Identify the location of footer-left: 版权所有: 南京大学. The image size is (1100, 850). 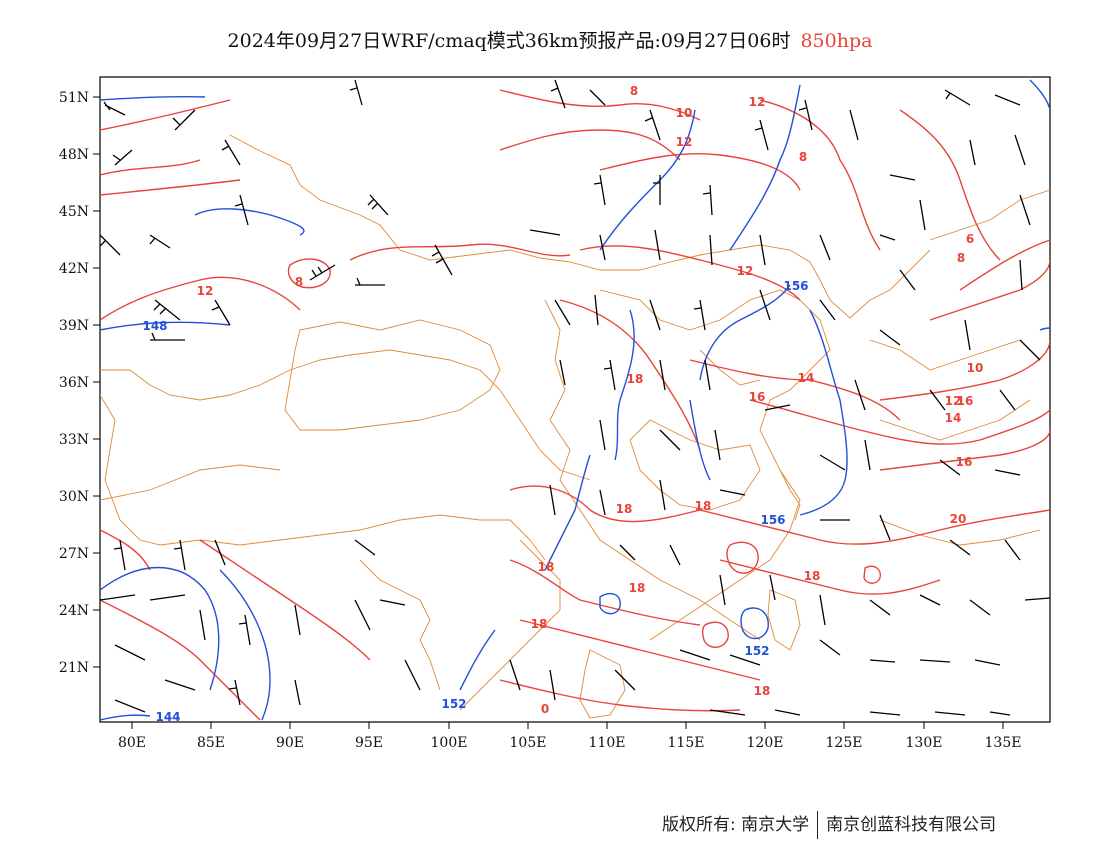
(736, 825).